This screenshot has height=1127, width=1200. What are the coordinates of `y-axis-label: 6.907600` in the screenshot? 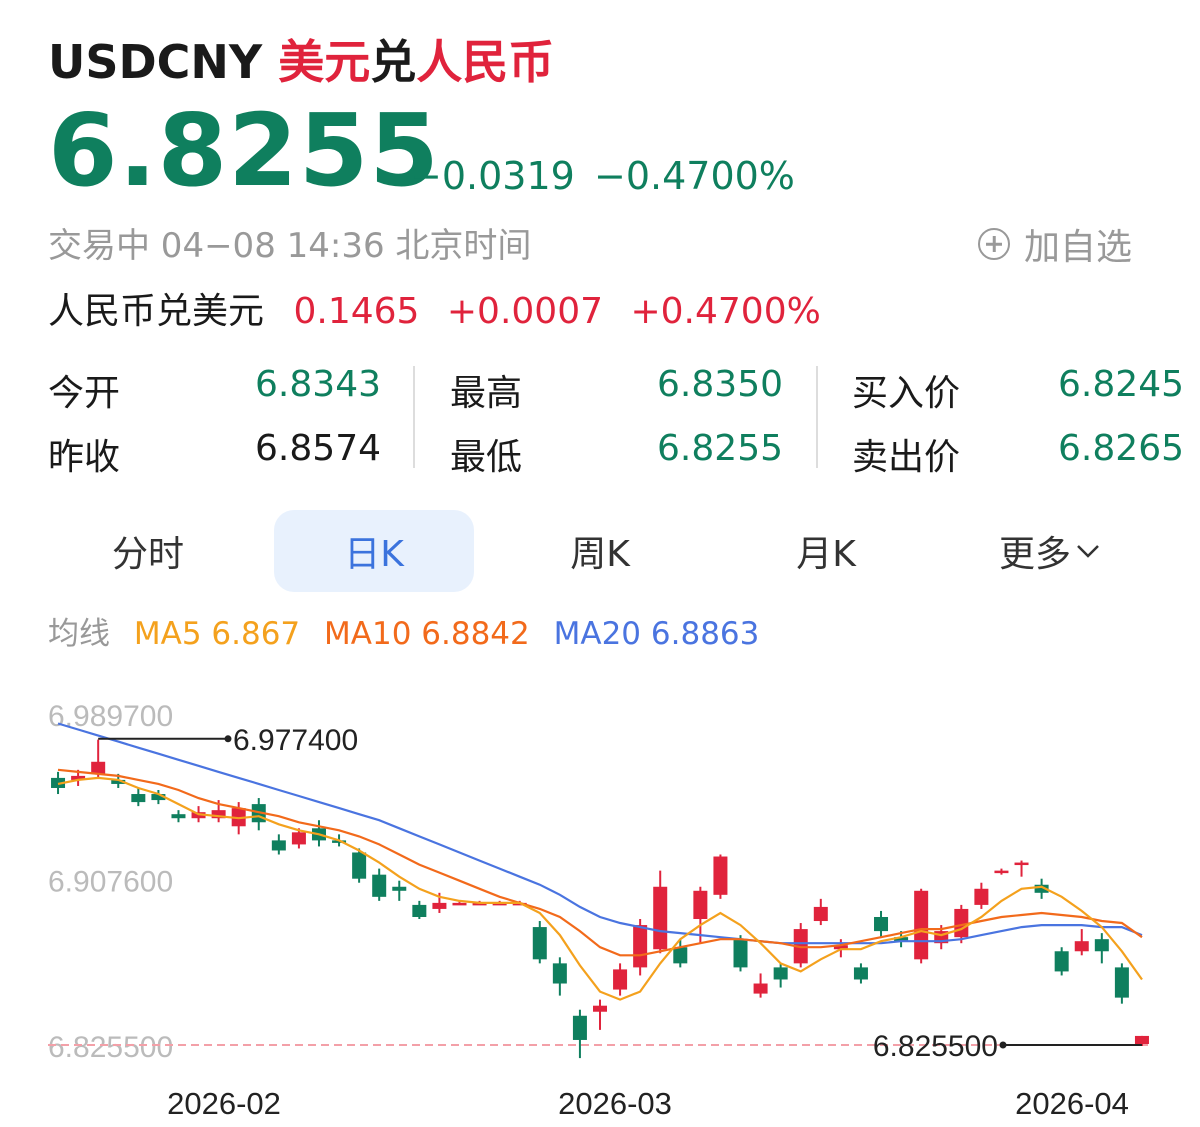 It's located at (110, 882).